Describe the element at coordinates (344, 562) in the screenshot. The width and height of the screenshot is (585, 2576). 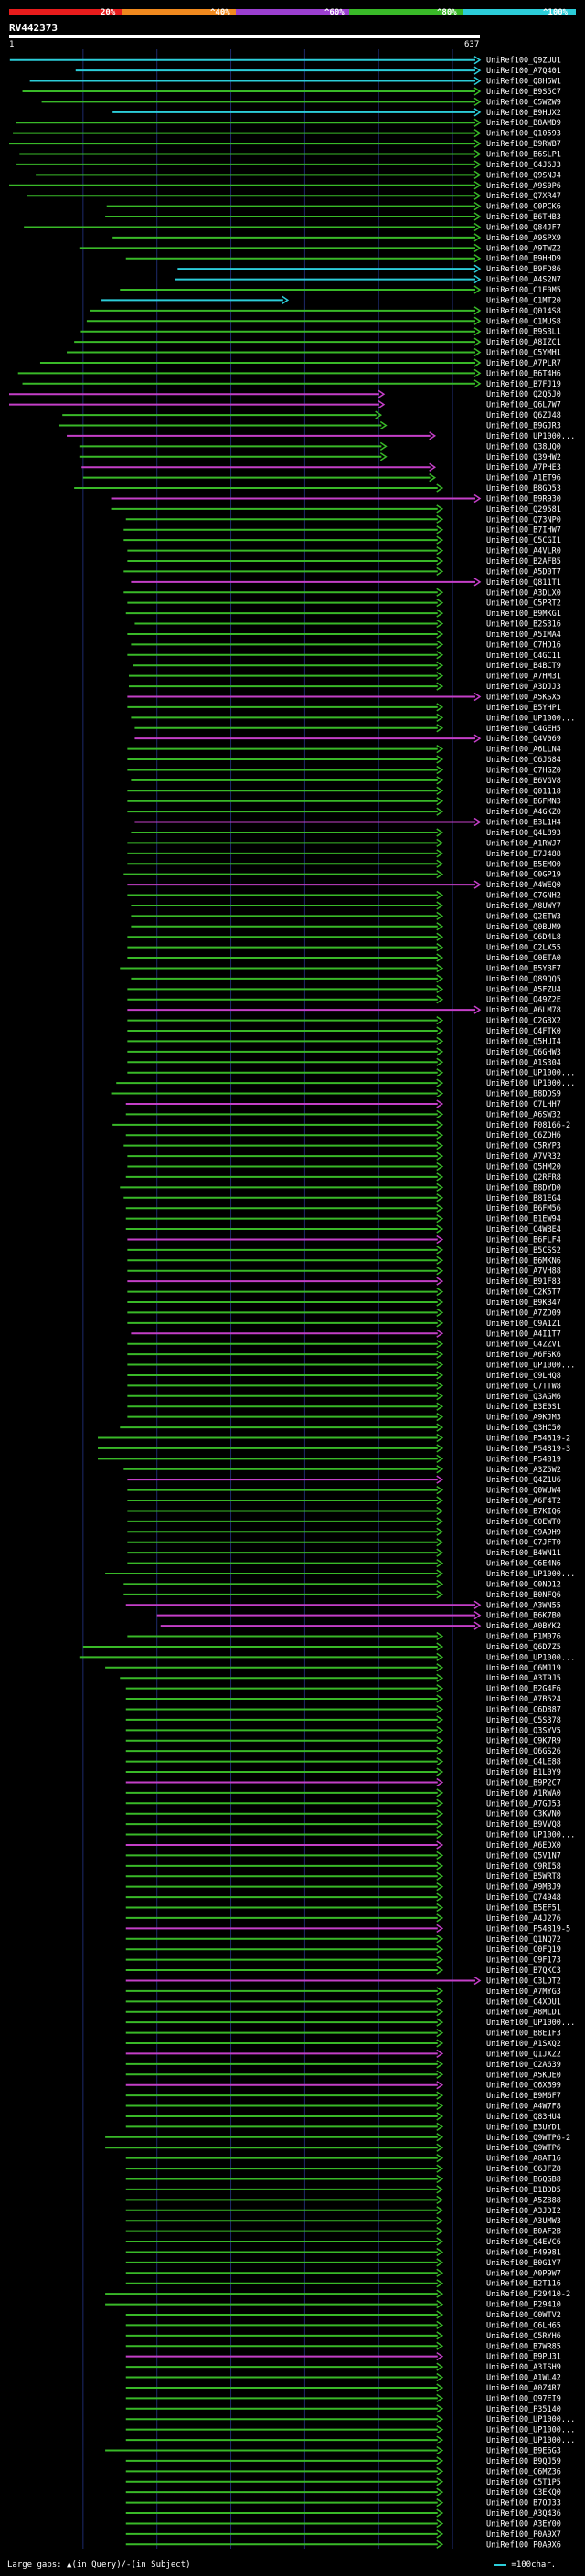
I see `hit-row: UniRef100_B2AFB5` at that location.